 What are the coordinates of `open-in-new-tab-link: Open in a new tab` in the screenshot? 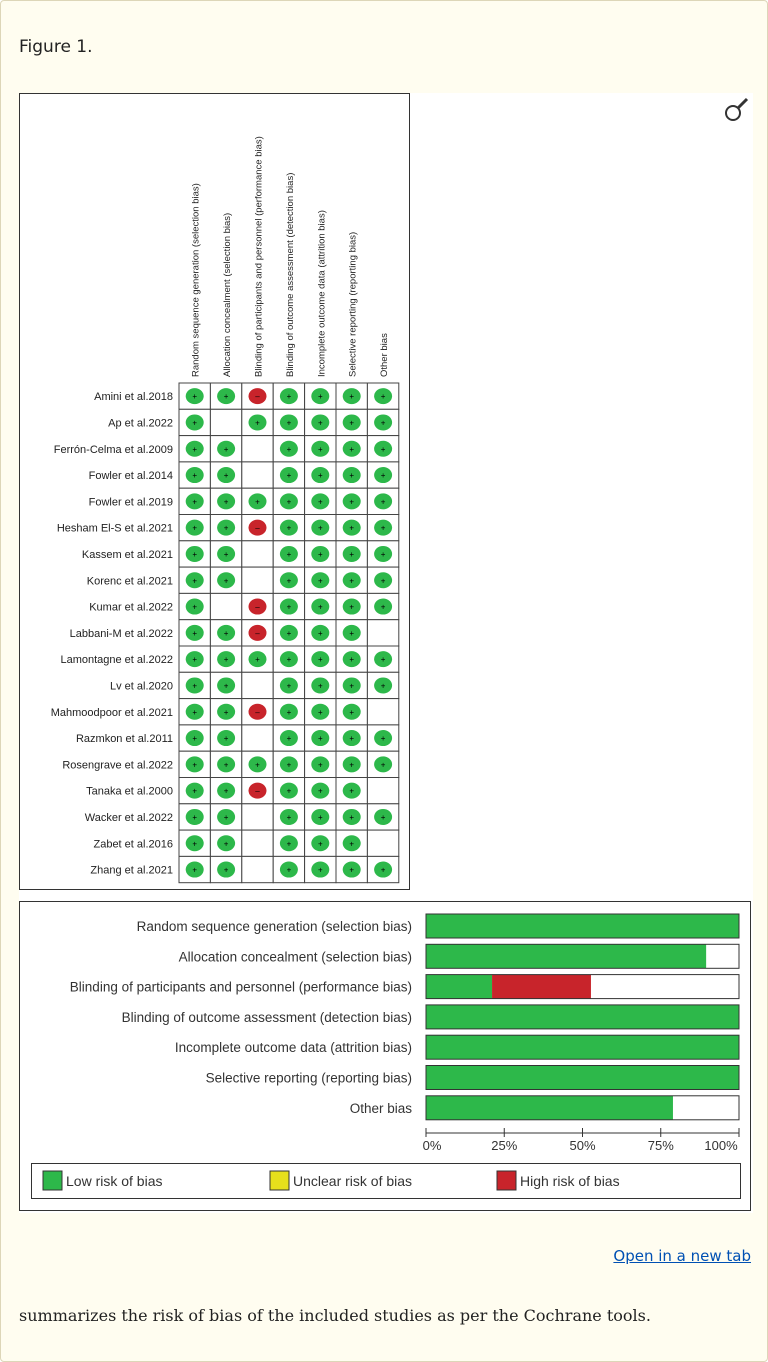 It's located at (682, 1256).